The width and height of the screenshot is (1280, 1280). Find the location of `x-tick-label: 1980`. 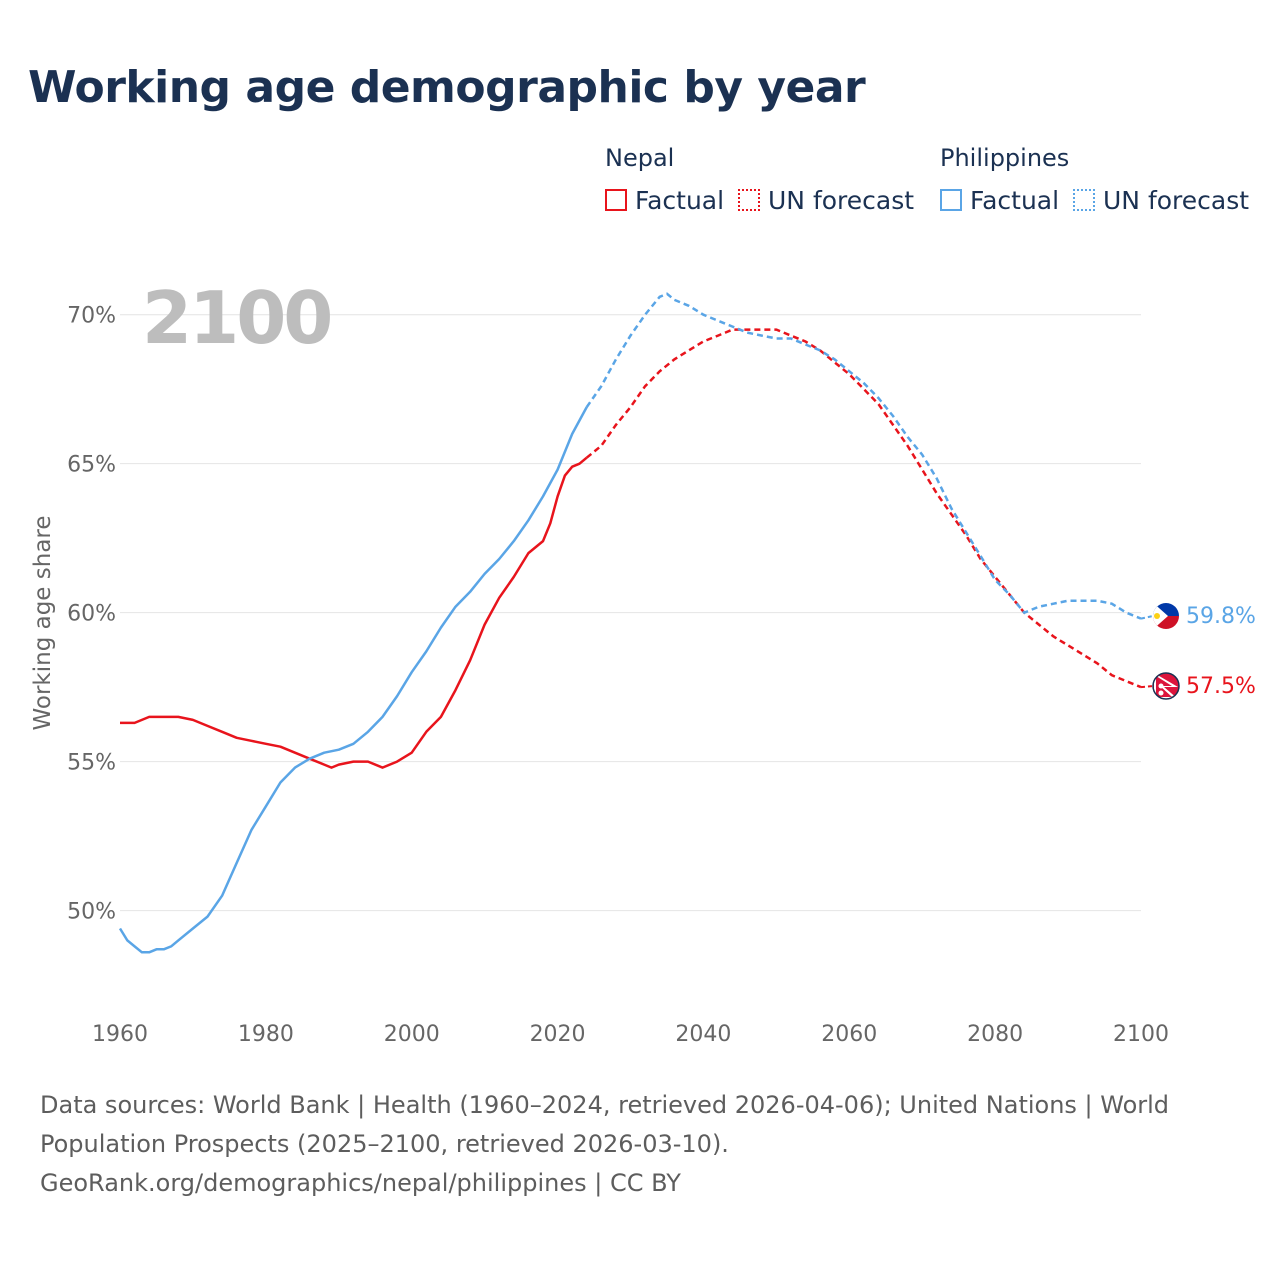

x-tick-label: 1980 is located at coordinates (266, 1034).